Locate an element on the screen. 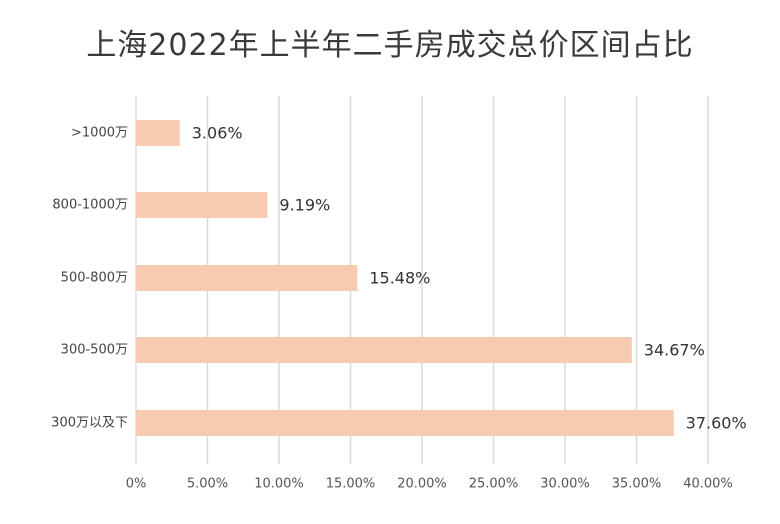 The height and width of the screenshot is (524, 780). x-tick-label: 20.00% is located at coordinates (422, 484).